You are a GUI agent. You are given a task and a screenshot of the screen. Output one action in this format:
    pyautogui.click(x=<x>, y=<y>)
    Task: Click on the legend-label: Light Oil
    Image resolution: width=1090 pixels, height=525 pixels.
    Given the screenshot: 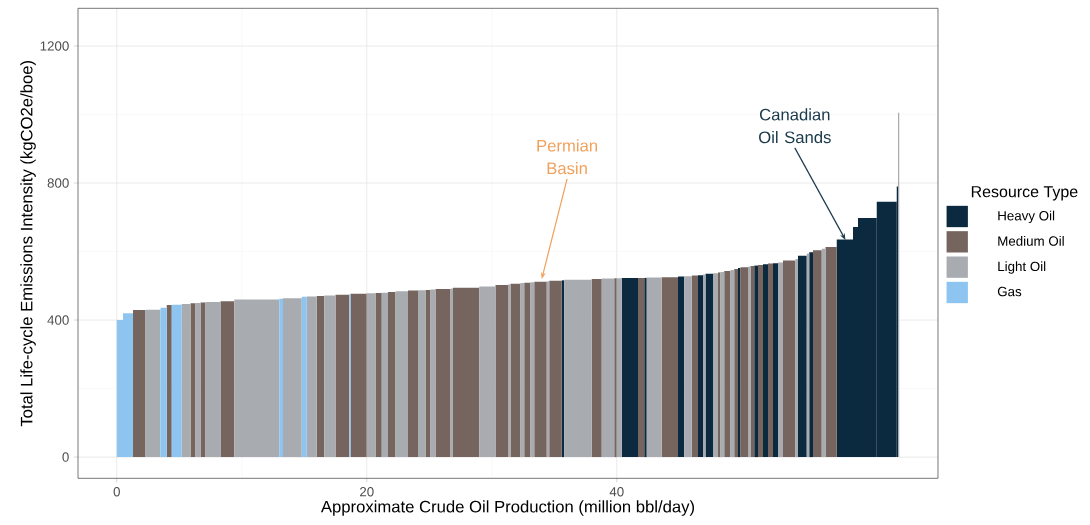 What is the action you would take?
    pyautogui.click(x=1022, y=267)
    